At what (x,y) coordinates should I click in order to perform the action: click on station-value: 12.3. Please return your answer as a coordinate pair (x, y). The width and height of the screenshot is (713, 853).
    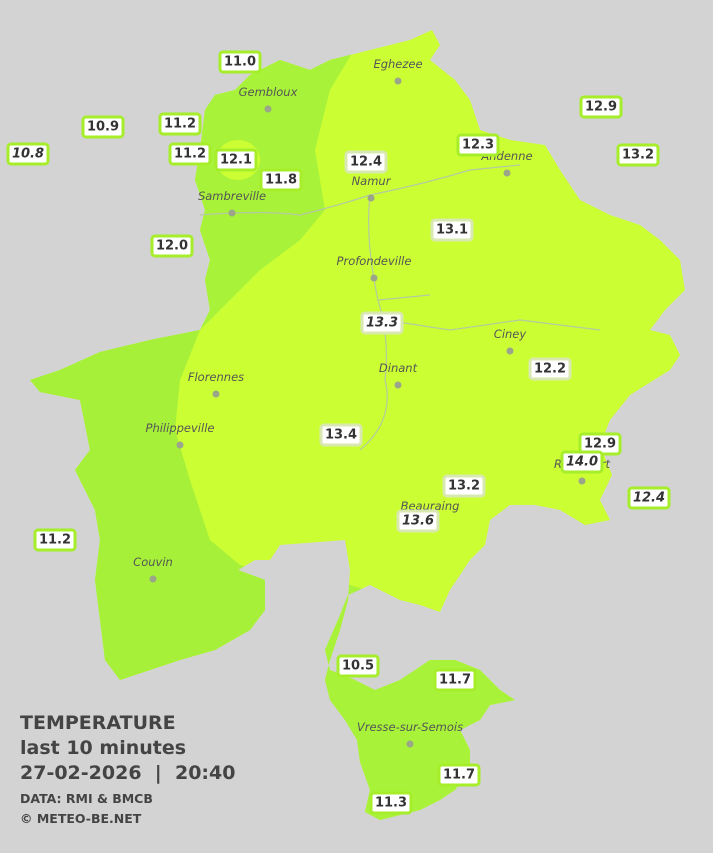
    Looking at the image, I should click on (478, 145).